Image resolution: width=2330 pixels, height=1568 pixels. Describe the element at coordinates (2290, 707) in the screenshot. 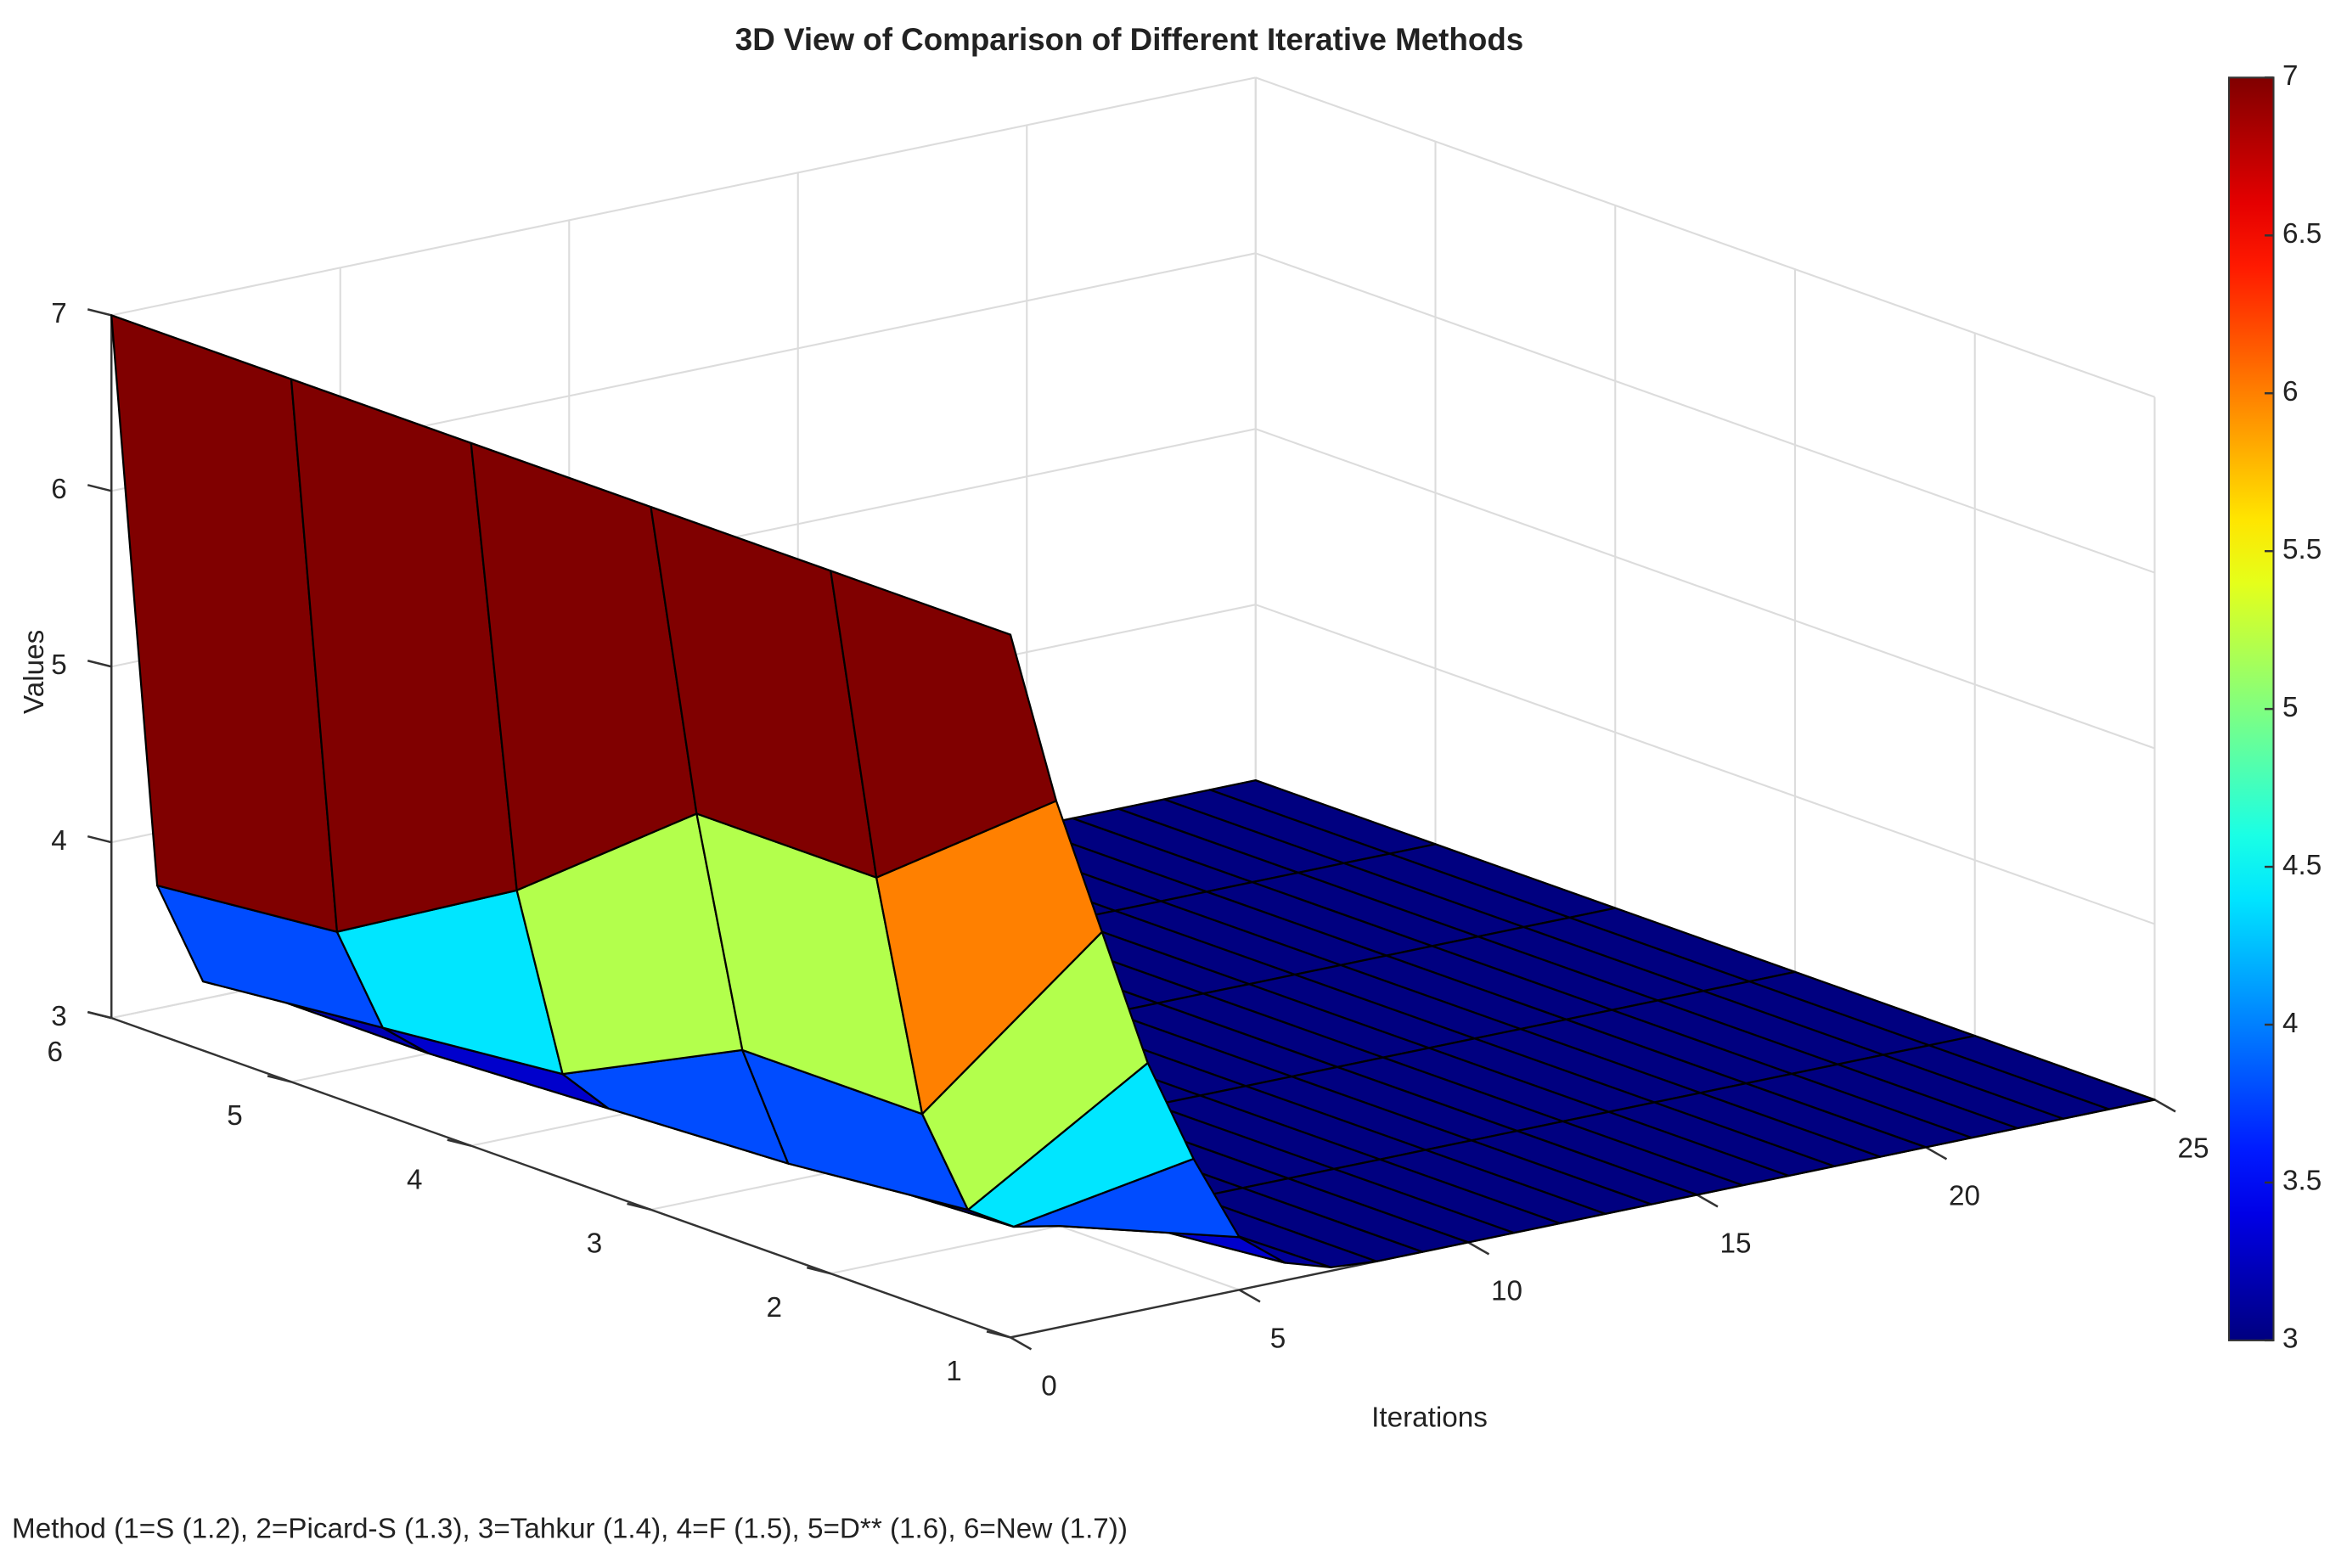

I see `colorbar-tick-label: 5` at that location.